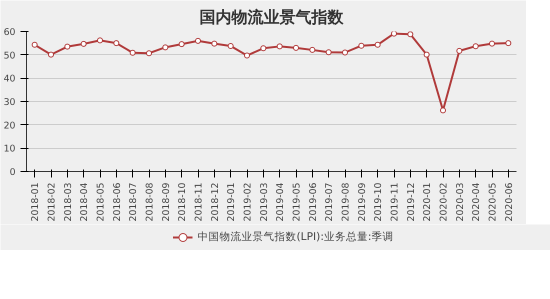  I want to click on x-tick-label: 2019-02, so click(248, 202).